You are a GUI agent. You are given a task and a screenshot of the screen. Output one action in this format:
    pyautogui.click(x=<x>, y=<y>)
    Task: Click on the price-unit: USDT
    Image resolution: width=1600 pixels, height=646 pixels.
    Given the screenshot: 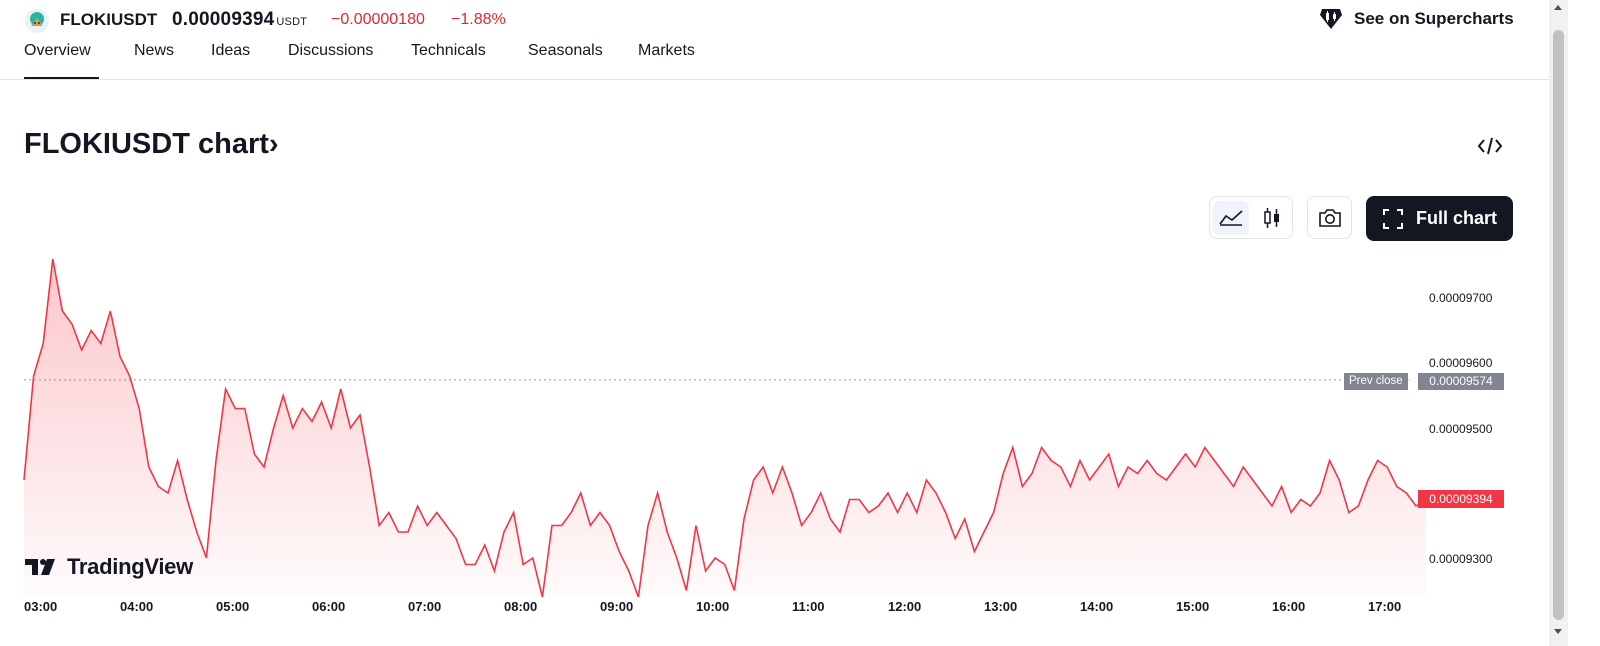 What is the action you would take?
    pyautogui.click(x=292, y=22)
    